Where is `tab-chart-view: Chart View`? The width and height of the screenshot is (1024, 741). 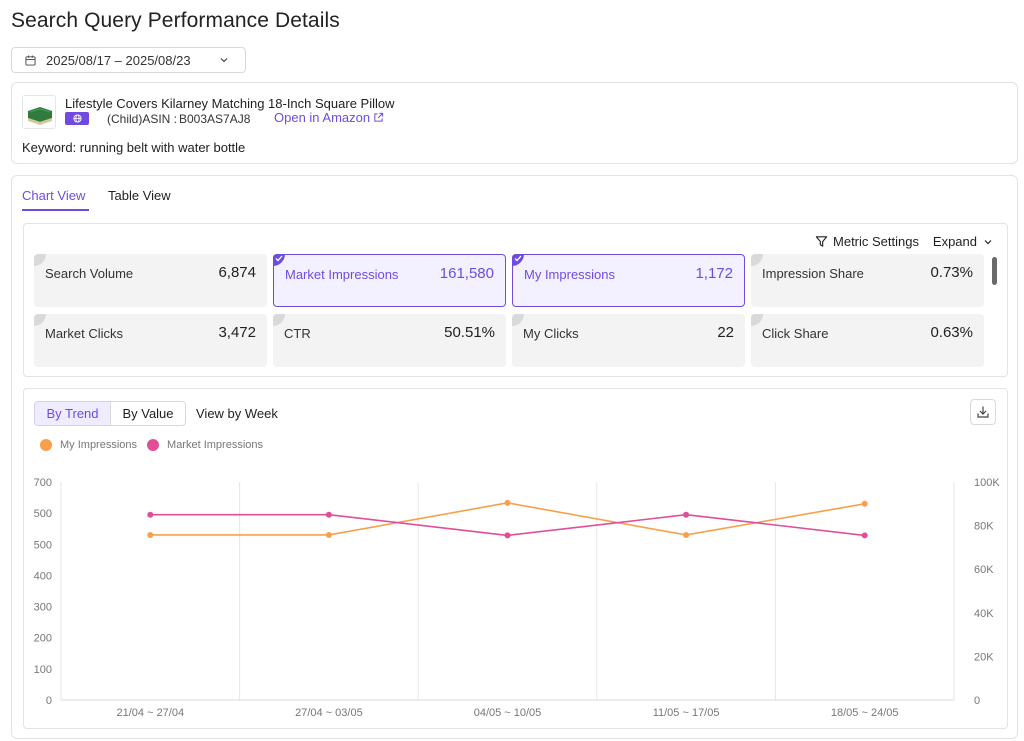
tab-chart-view: Chart View is located at coordinates (54, 195).